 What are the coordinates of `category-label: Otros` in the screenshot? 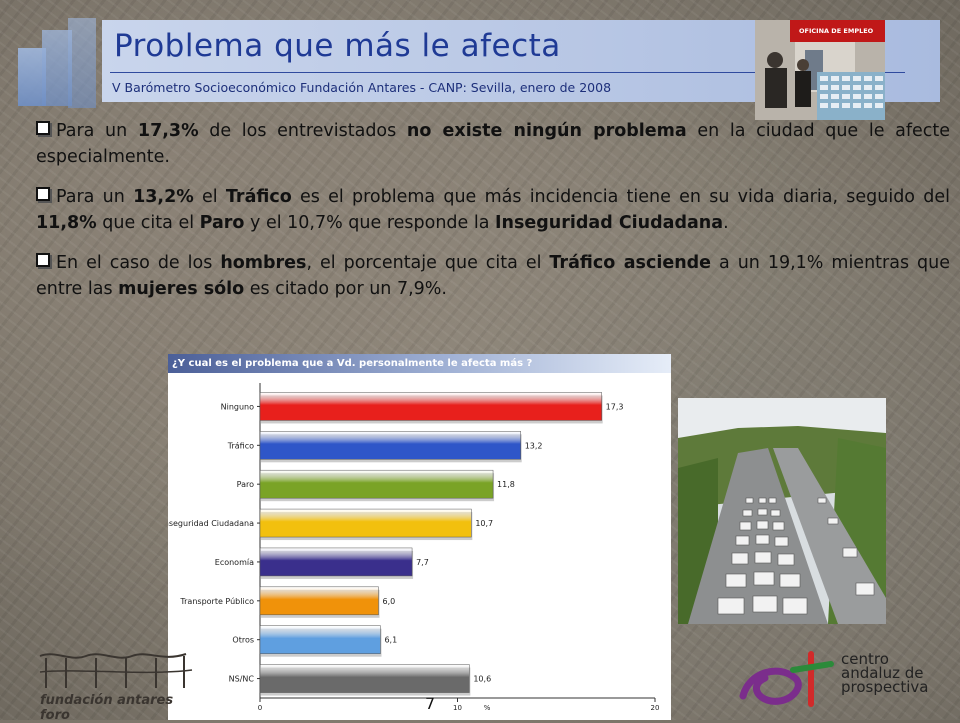 It's located at (243, 640).